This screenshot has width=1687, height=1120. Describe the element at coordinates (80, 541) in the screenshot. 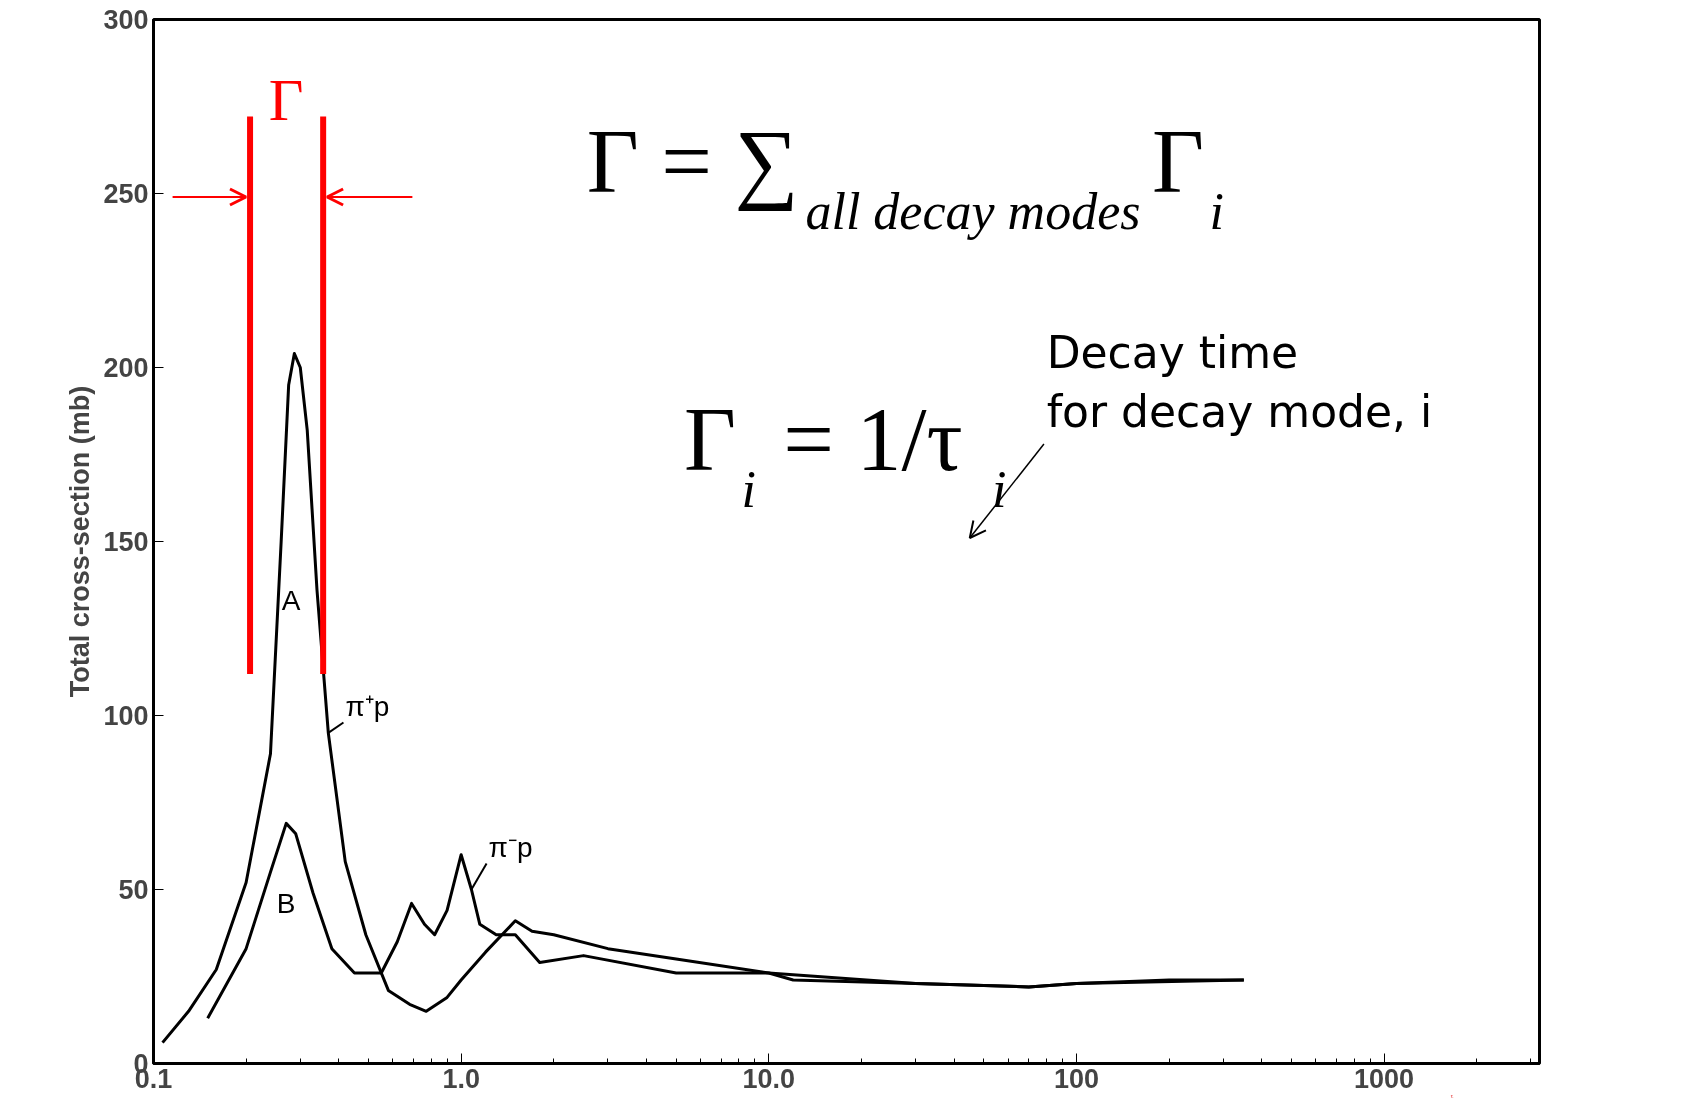

I see `y-axis-title: Total cross-section (mb)` at that location.